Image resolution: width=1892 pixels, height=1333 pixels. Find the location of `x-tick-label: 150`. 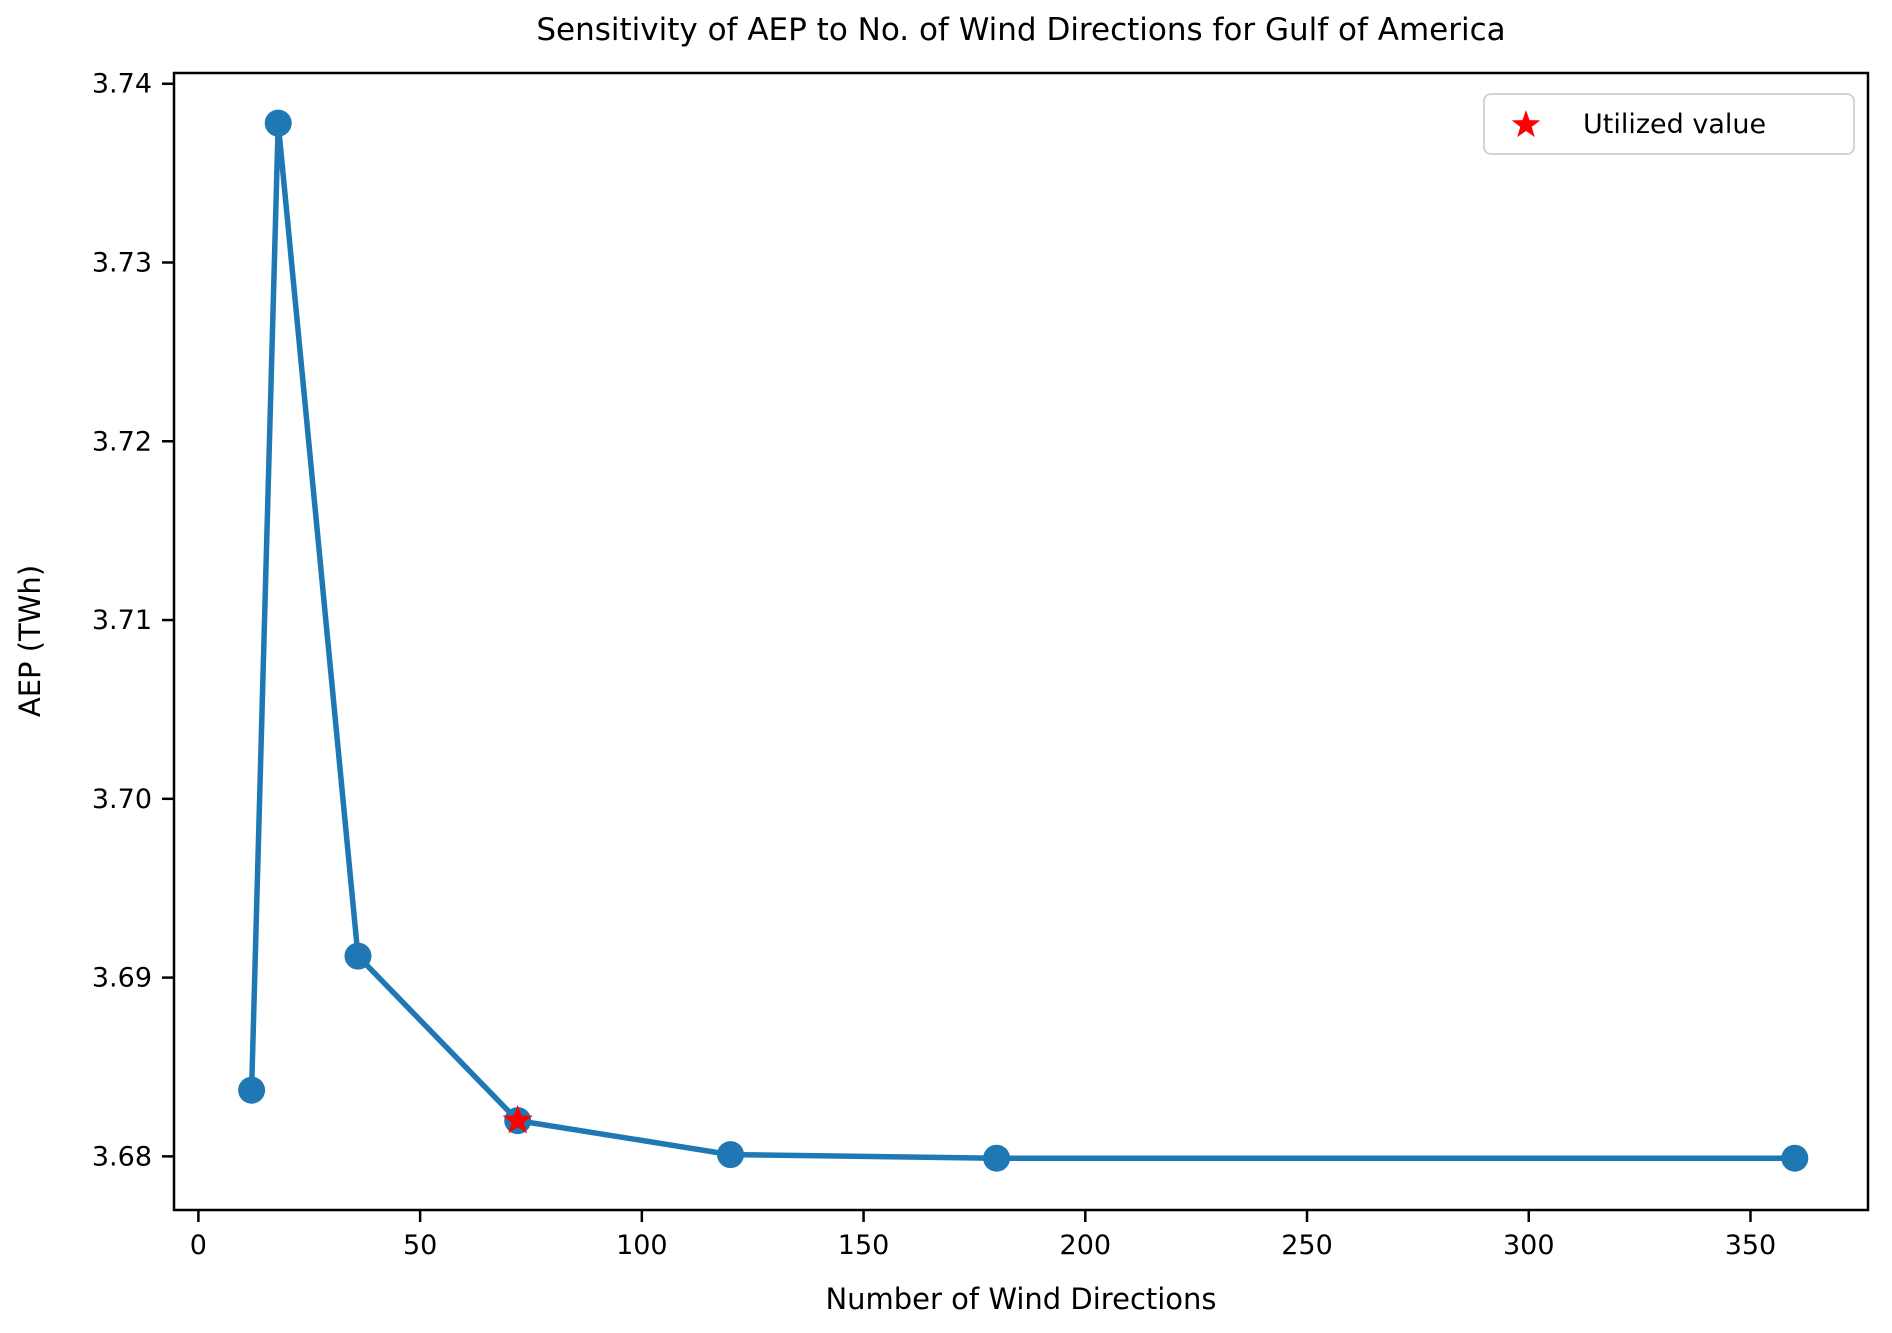

x-tick-label: 150 is located at coordinates (864, 1245).